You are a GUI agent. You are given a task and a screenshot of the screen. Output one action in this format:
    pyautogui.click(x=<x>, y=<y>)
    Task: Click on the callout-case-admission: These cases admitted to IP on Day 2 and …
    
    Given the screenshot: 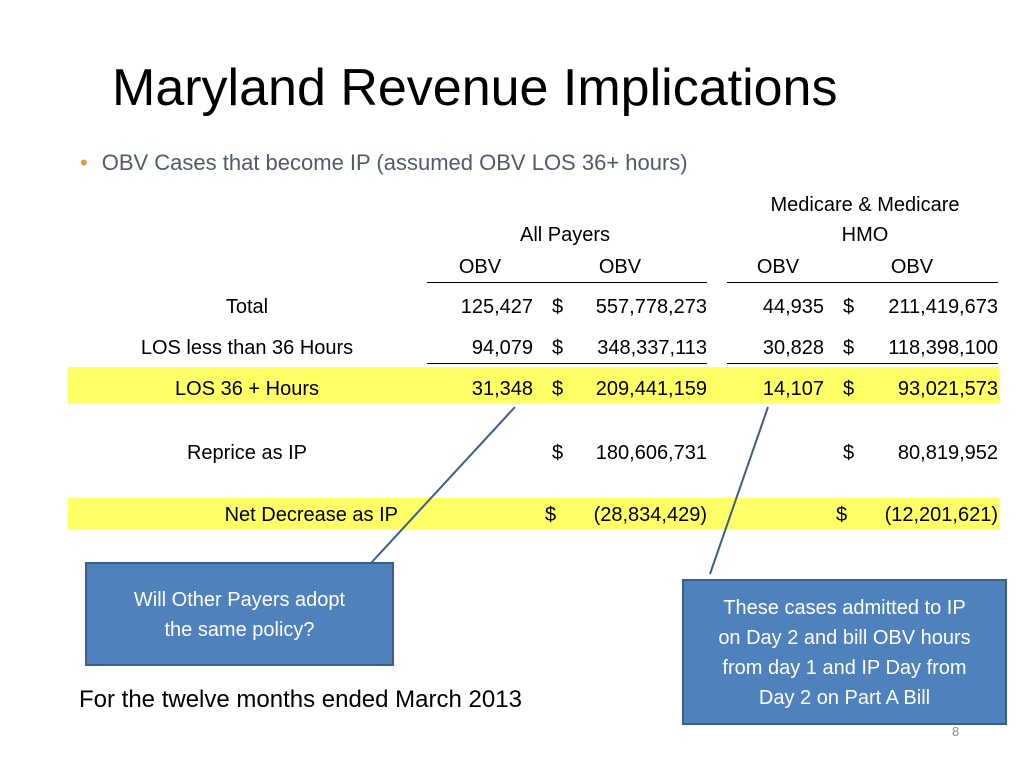 What is the action you would take?
    pyautogui.click(x=844, y=652)
    